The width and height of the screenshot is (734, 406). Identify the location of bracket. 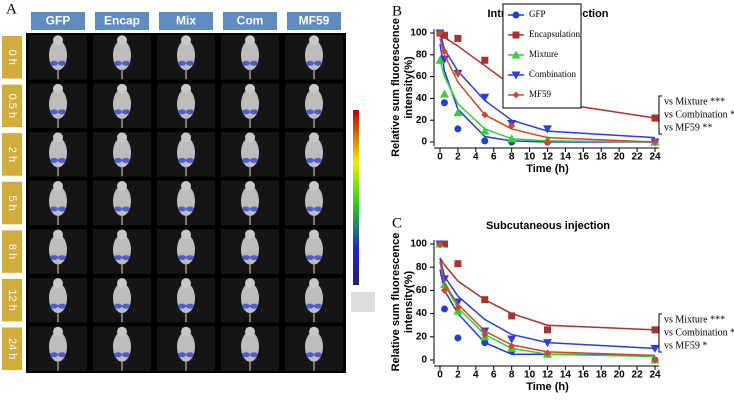
(660, 115).